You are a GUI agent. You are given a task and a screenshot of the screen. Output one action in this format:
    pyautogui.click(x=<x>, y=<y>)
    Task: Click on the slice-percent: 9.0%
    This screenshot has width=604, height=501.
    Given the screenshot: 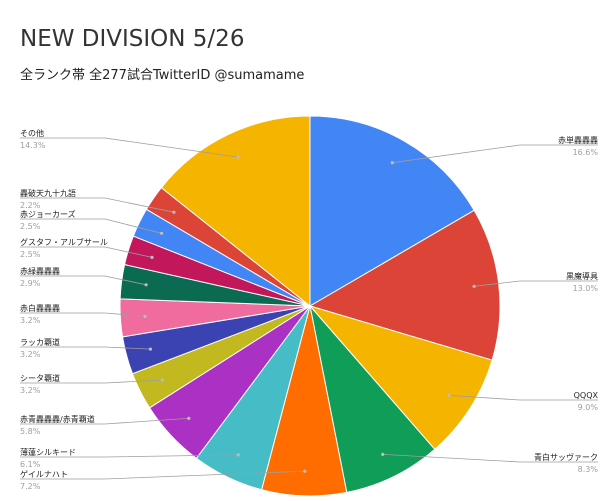 What is the action you would take?
    pyautogui.click(x=588, y=407)
    